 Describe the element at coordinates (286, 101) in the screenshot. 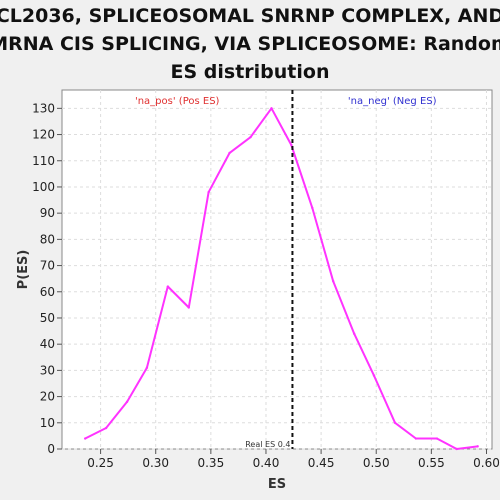

I see `annotations: 'na_pos' (Pos ES) 'na_neg' (Neg ES)` at that location.